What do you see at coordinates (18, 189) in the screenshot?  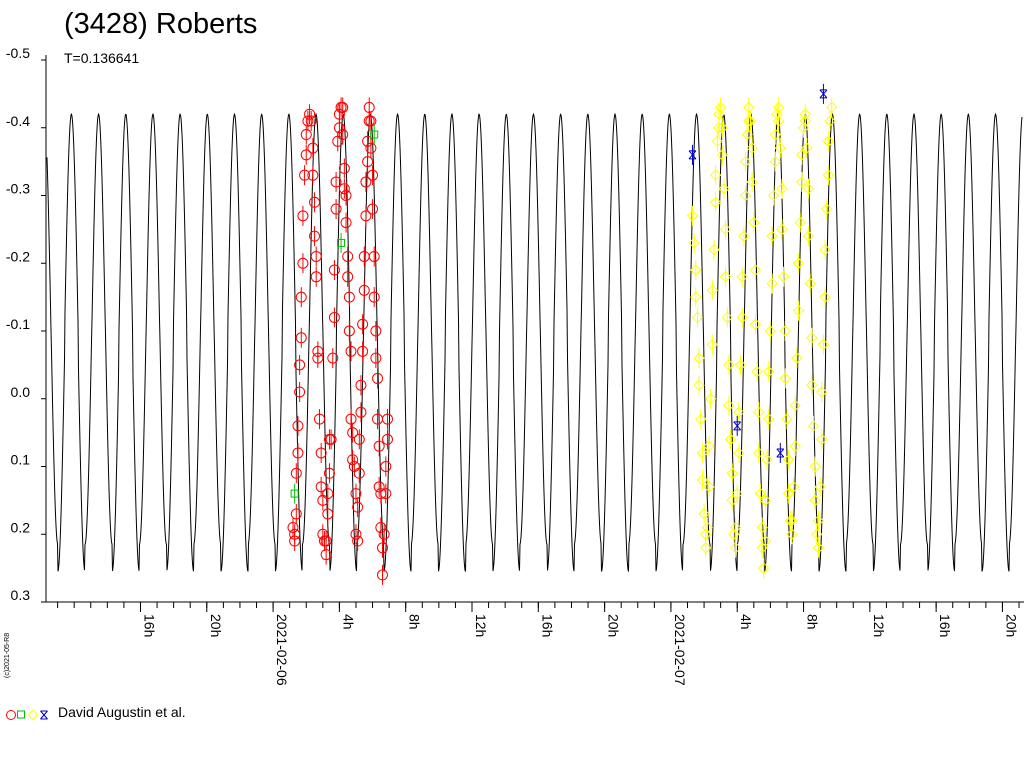 I see `y-tick-label: -0.3` at bounding box center [18, 189].